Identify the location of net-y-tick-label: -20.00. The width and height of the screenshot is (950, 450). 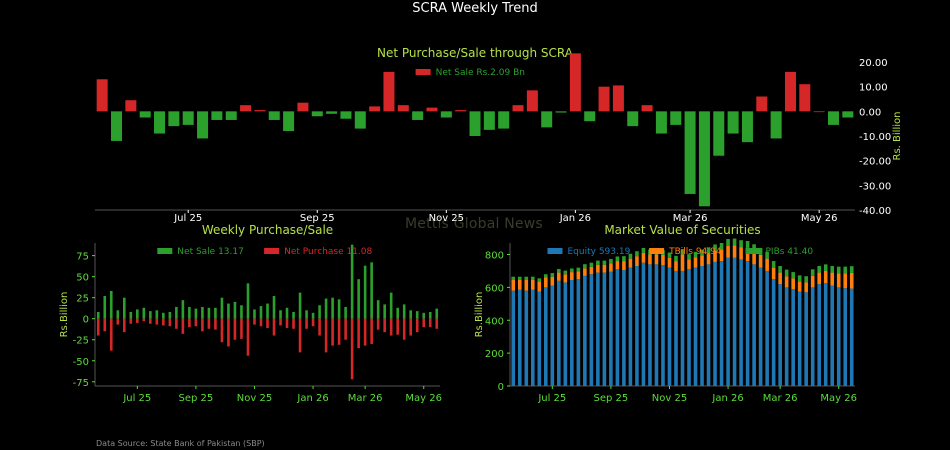
(875, 162).